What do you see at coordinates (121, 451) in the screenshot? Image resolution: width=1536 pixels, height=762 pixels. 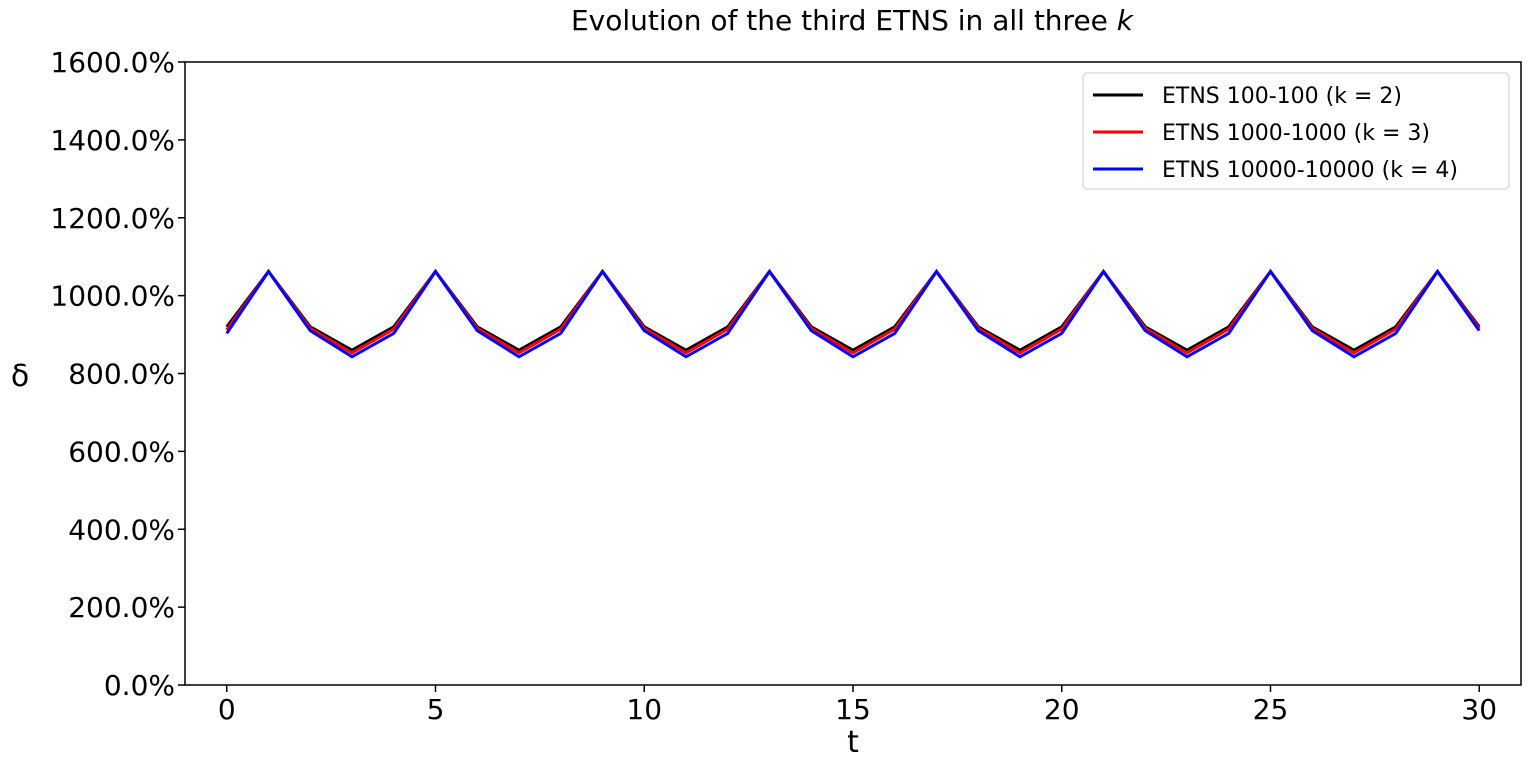 I see `y-tick-label: 600.0%` at bounding box center [121, 451].